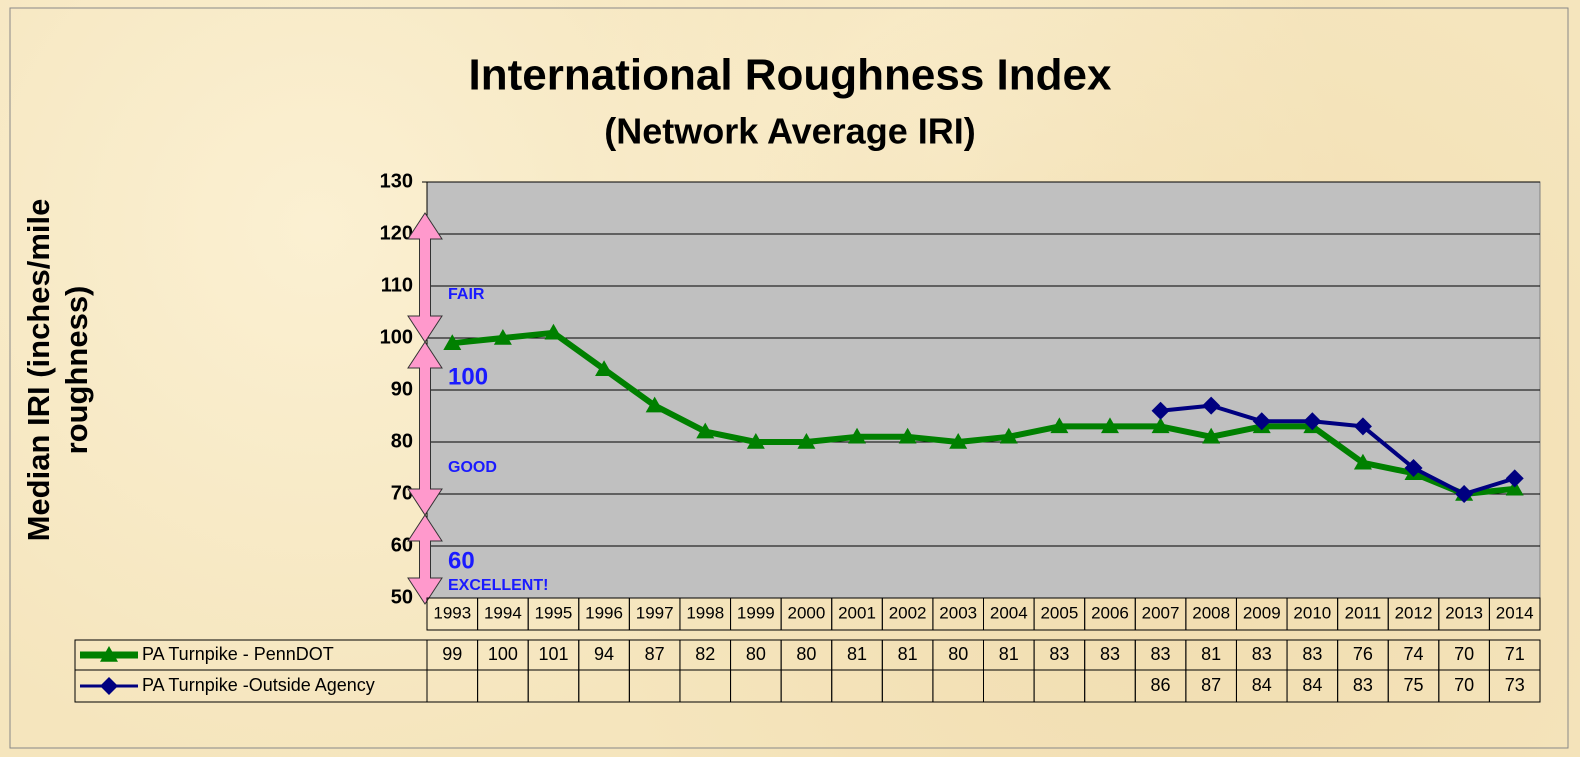  I want to click on y-tick-label: 100, so click(396, 337).